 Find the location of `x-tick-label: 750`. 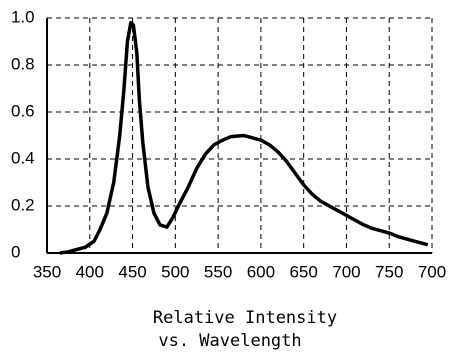

x-tick-label: 750 is located at coordinates (389, 271).